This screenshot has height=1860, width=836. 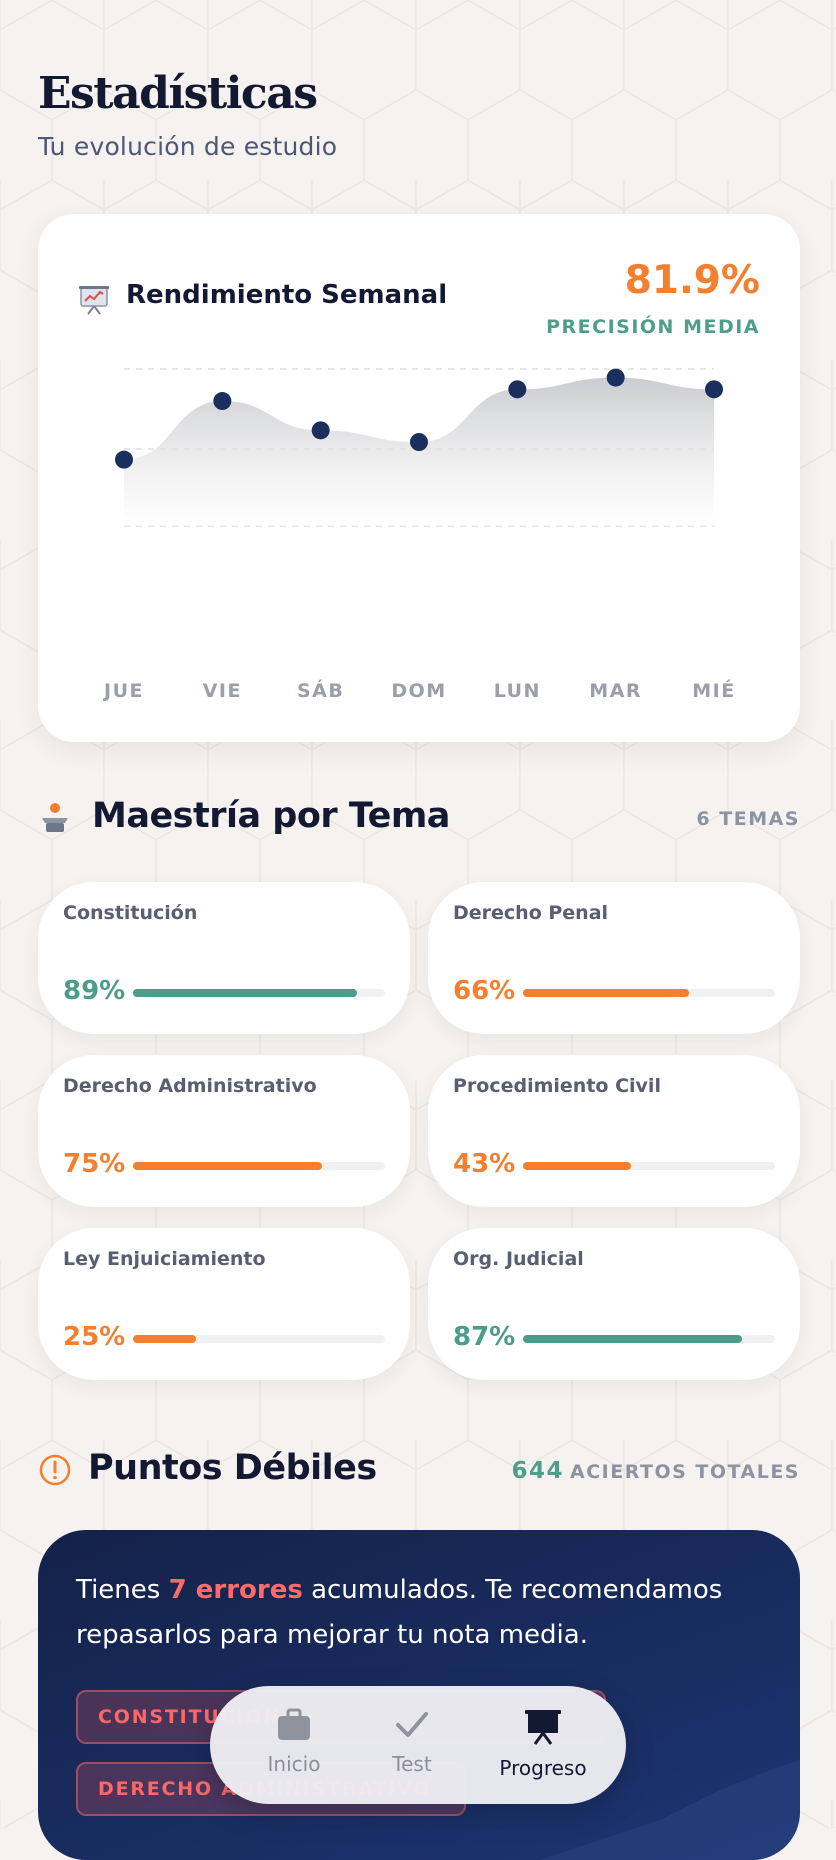 I want to click on podium-icon, so click(x=55, y=817).